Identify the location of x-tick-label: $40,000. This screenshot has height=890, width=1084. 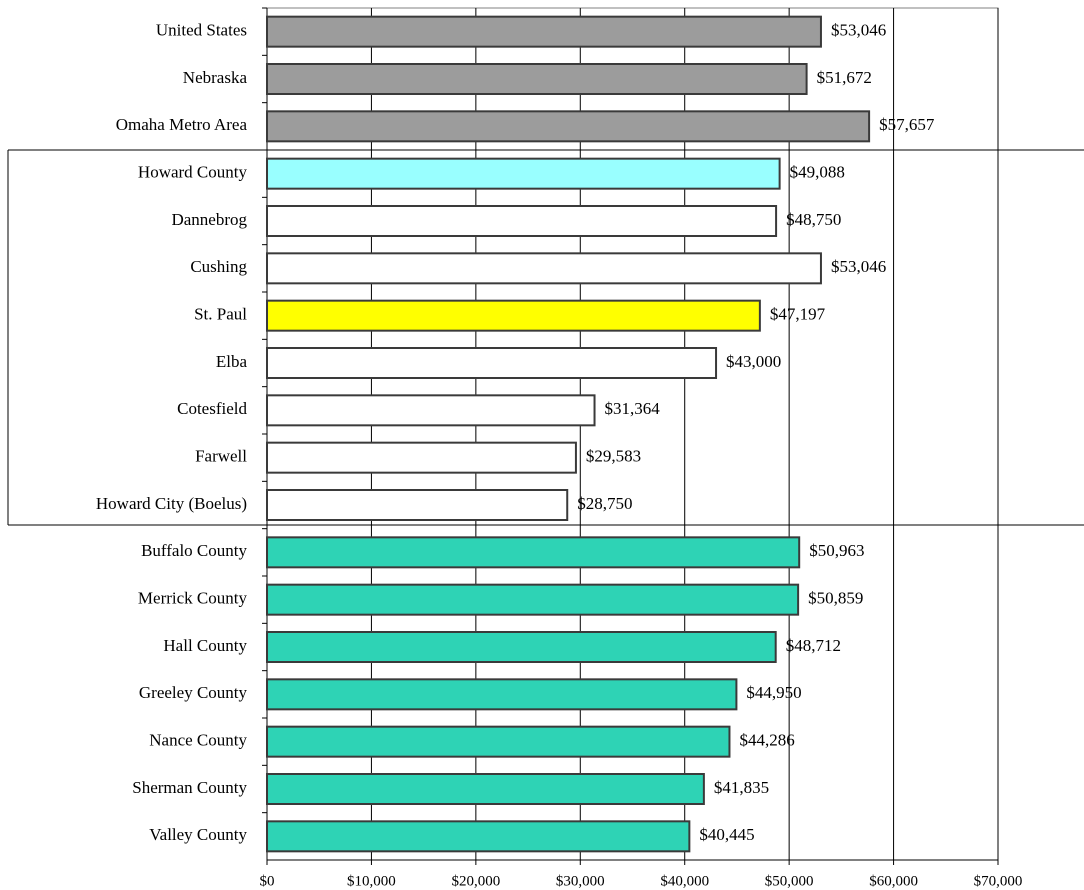
(684, 881).